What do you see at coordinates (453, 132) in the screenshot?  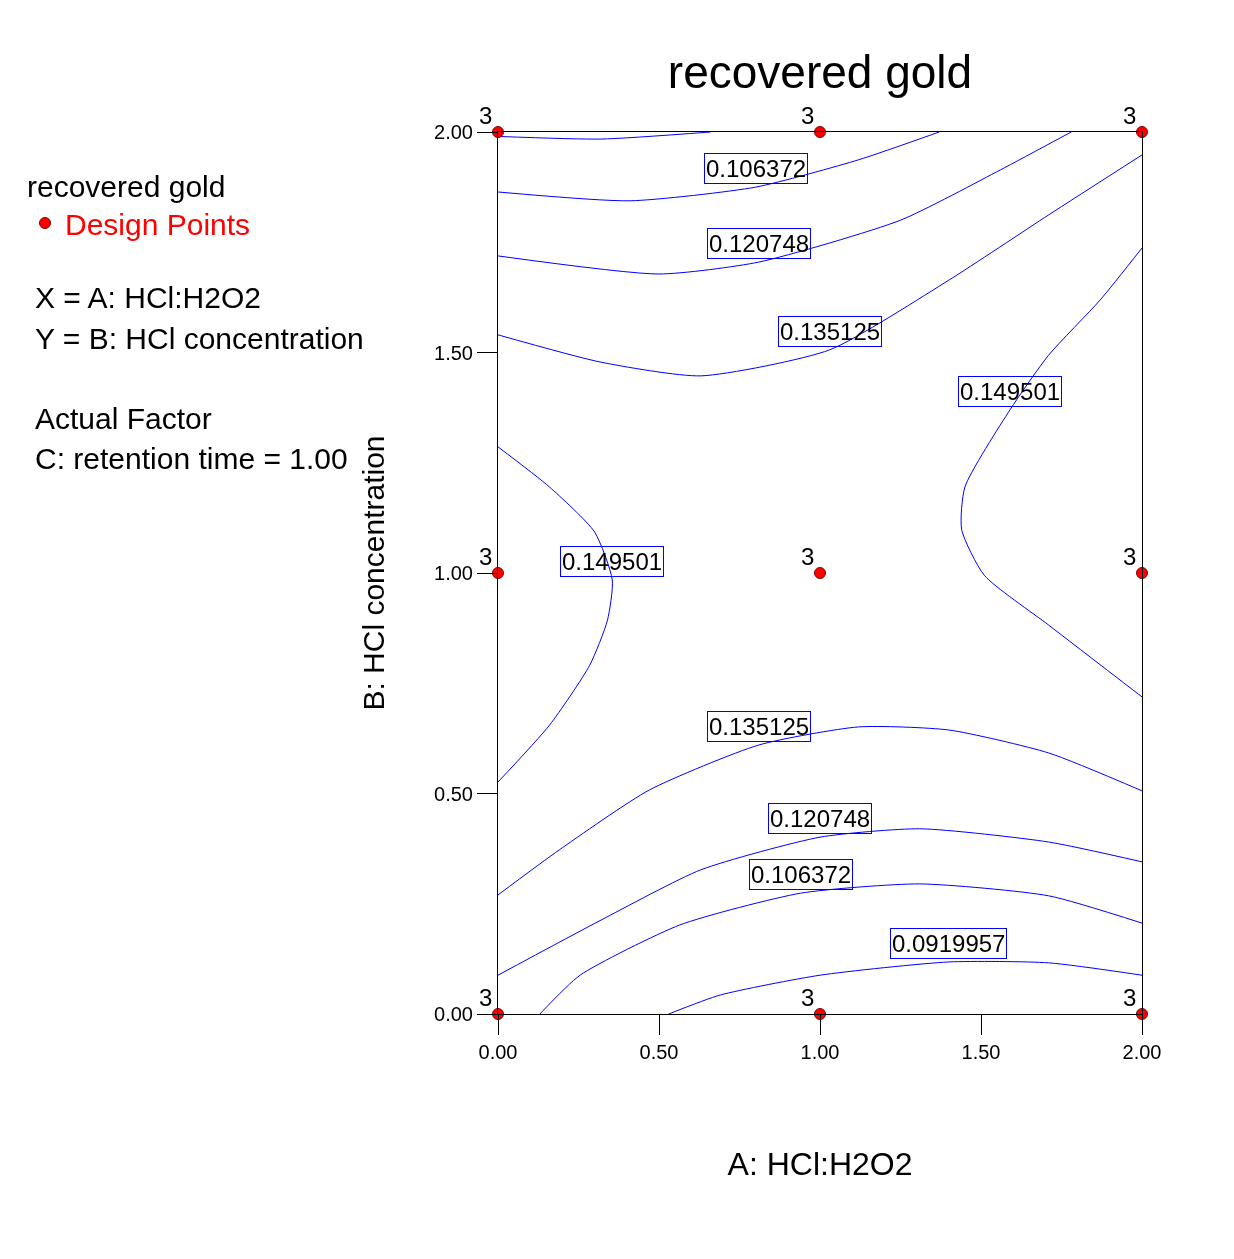 I see `y-tick-label: 2.00` at bounding box center [453, 132].